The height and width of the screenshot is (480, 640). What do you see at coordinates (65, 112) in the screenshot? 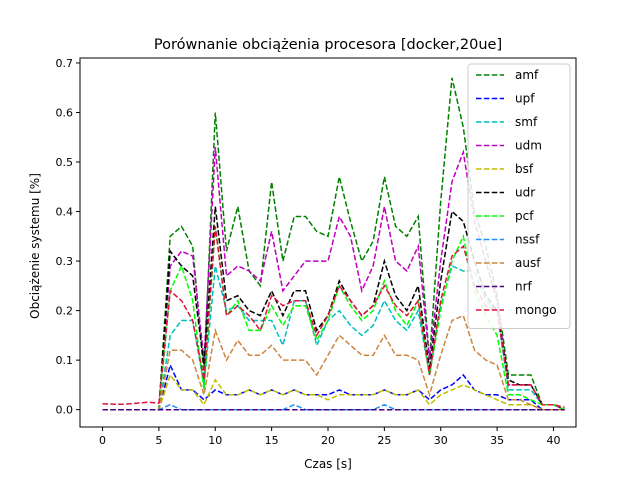
I see `y-tick-label: 0.6` at bounding box center [65, 112].